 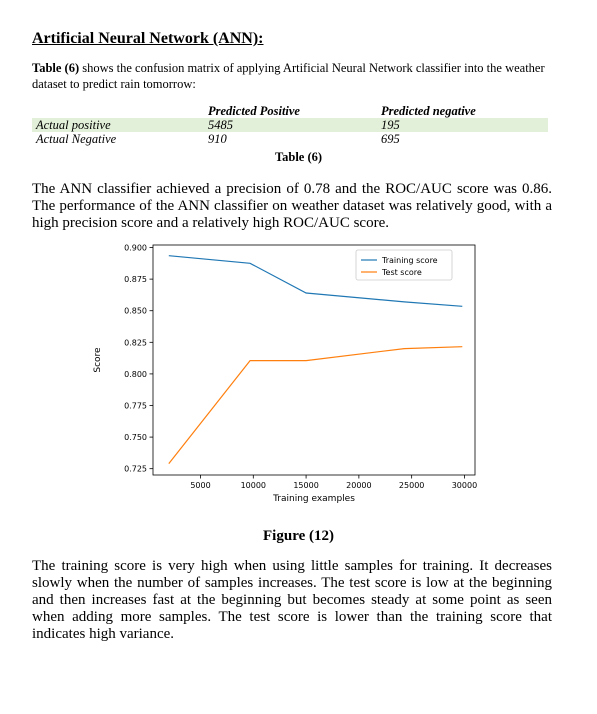 I want to click on legend-entry: Training score, so click(x=409, y=260).